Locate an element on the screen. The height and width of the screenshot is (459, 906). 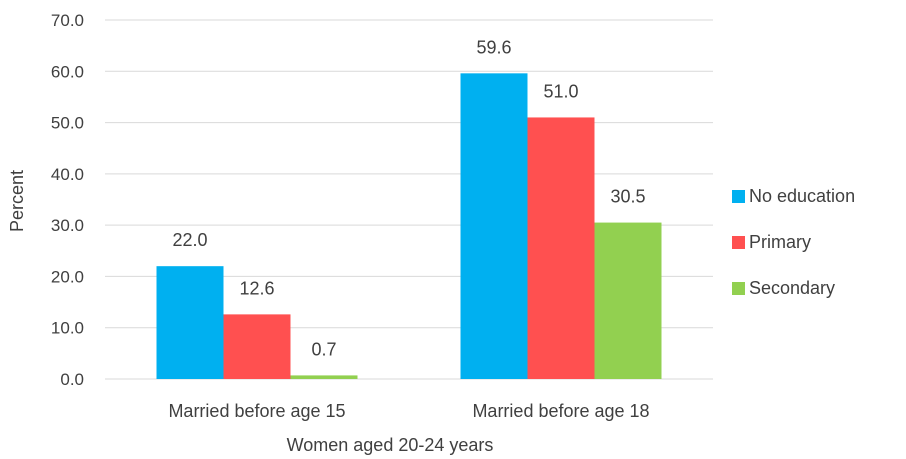
x-axis-title: Women aged 20-24 years is located at coordinates (390, 445).